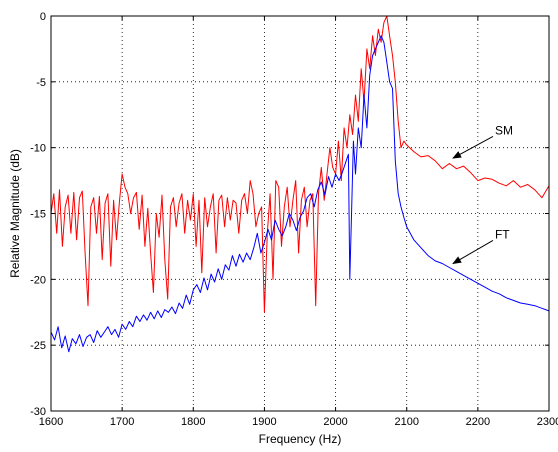  What do you see at coordinates (478, 422) in the screenshot?
I see `x-tick-label: 2200` at bounding box center [478, 422].